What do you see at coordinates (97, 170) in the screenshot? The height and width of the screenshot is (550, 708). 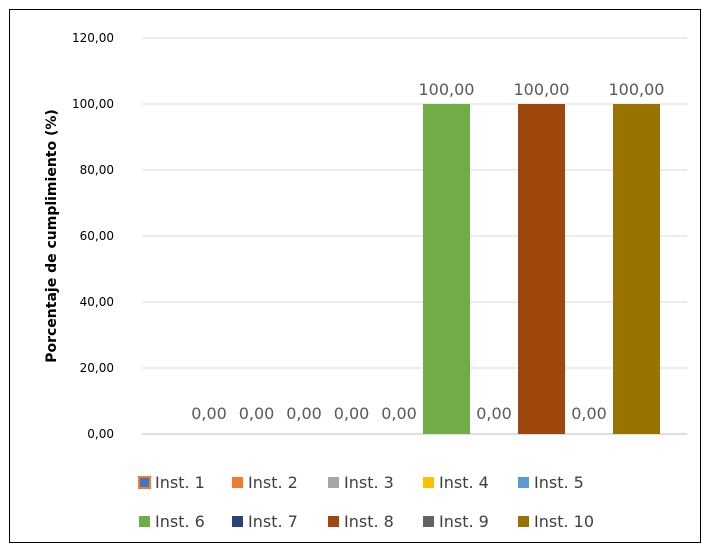 I see `y-tick-label: 80,00` at bounding box center [97, 170].